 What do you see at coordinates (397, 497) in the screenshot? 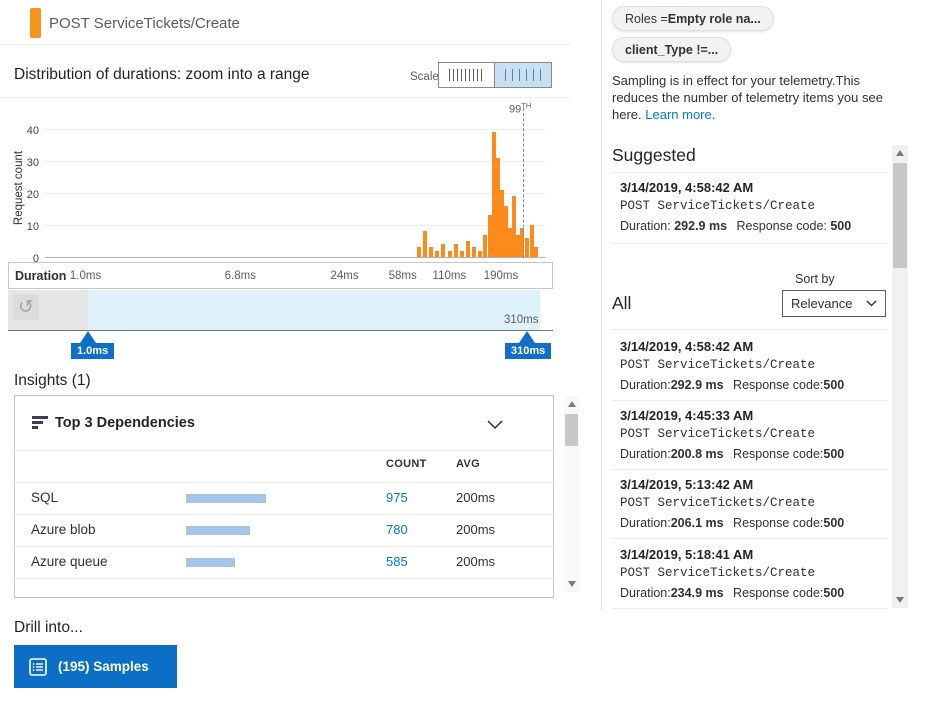
I see `dependency-count-link: 975` at bounding box center [397, 497].